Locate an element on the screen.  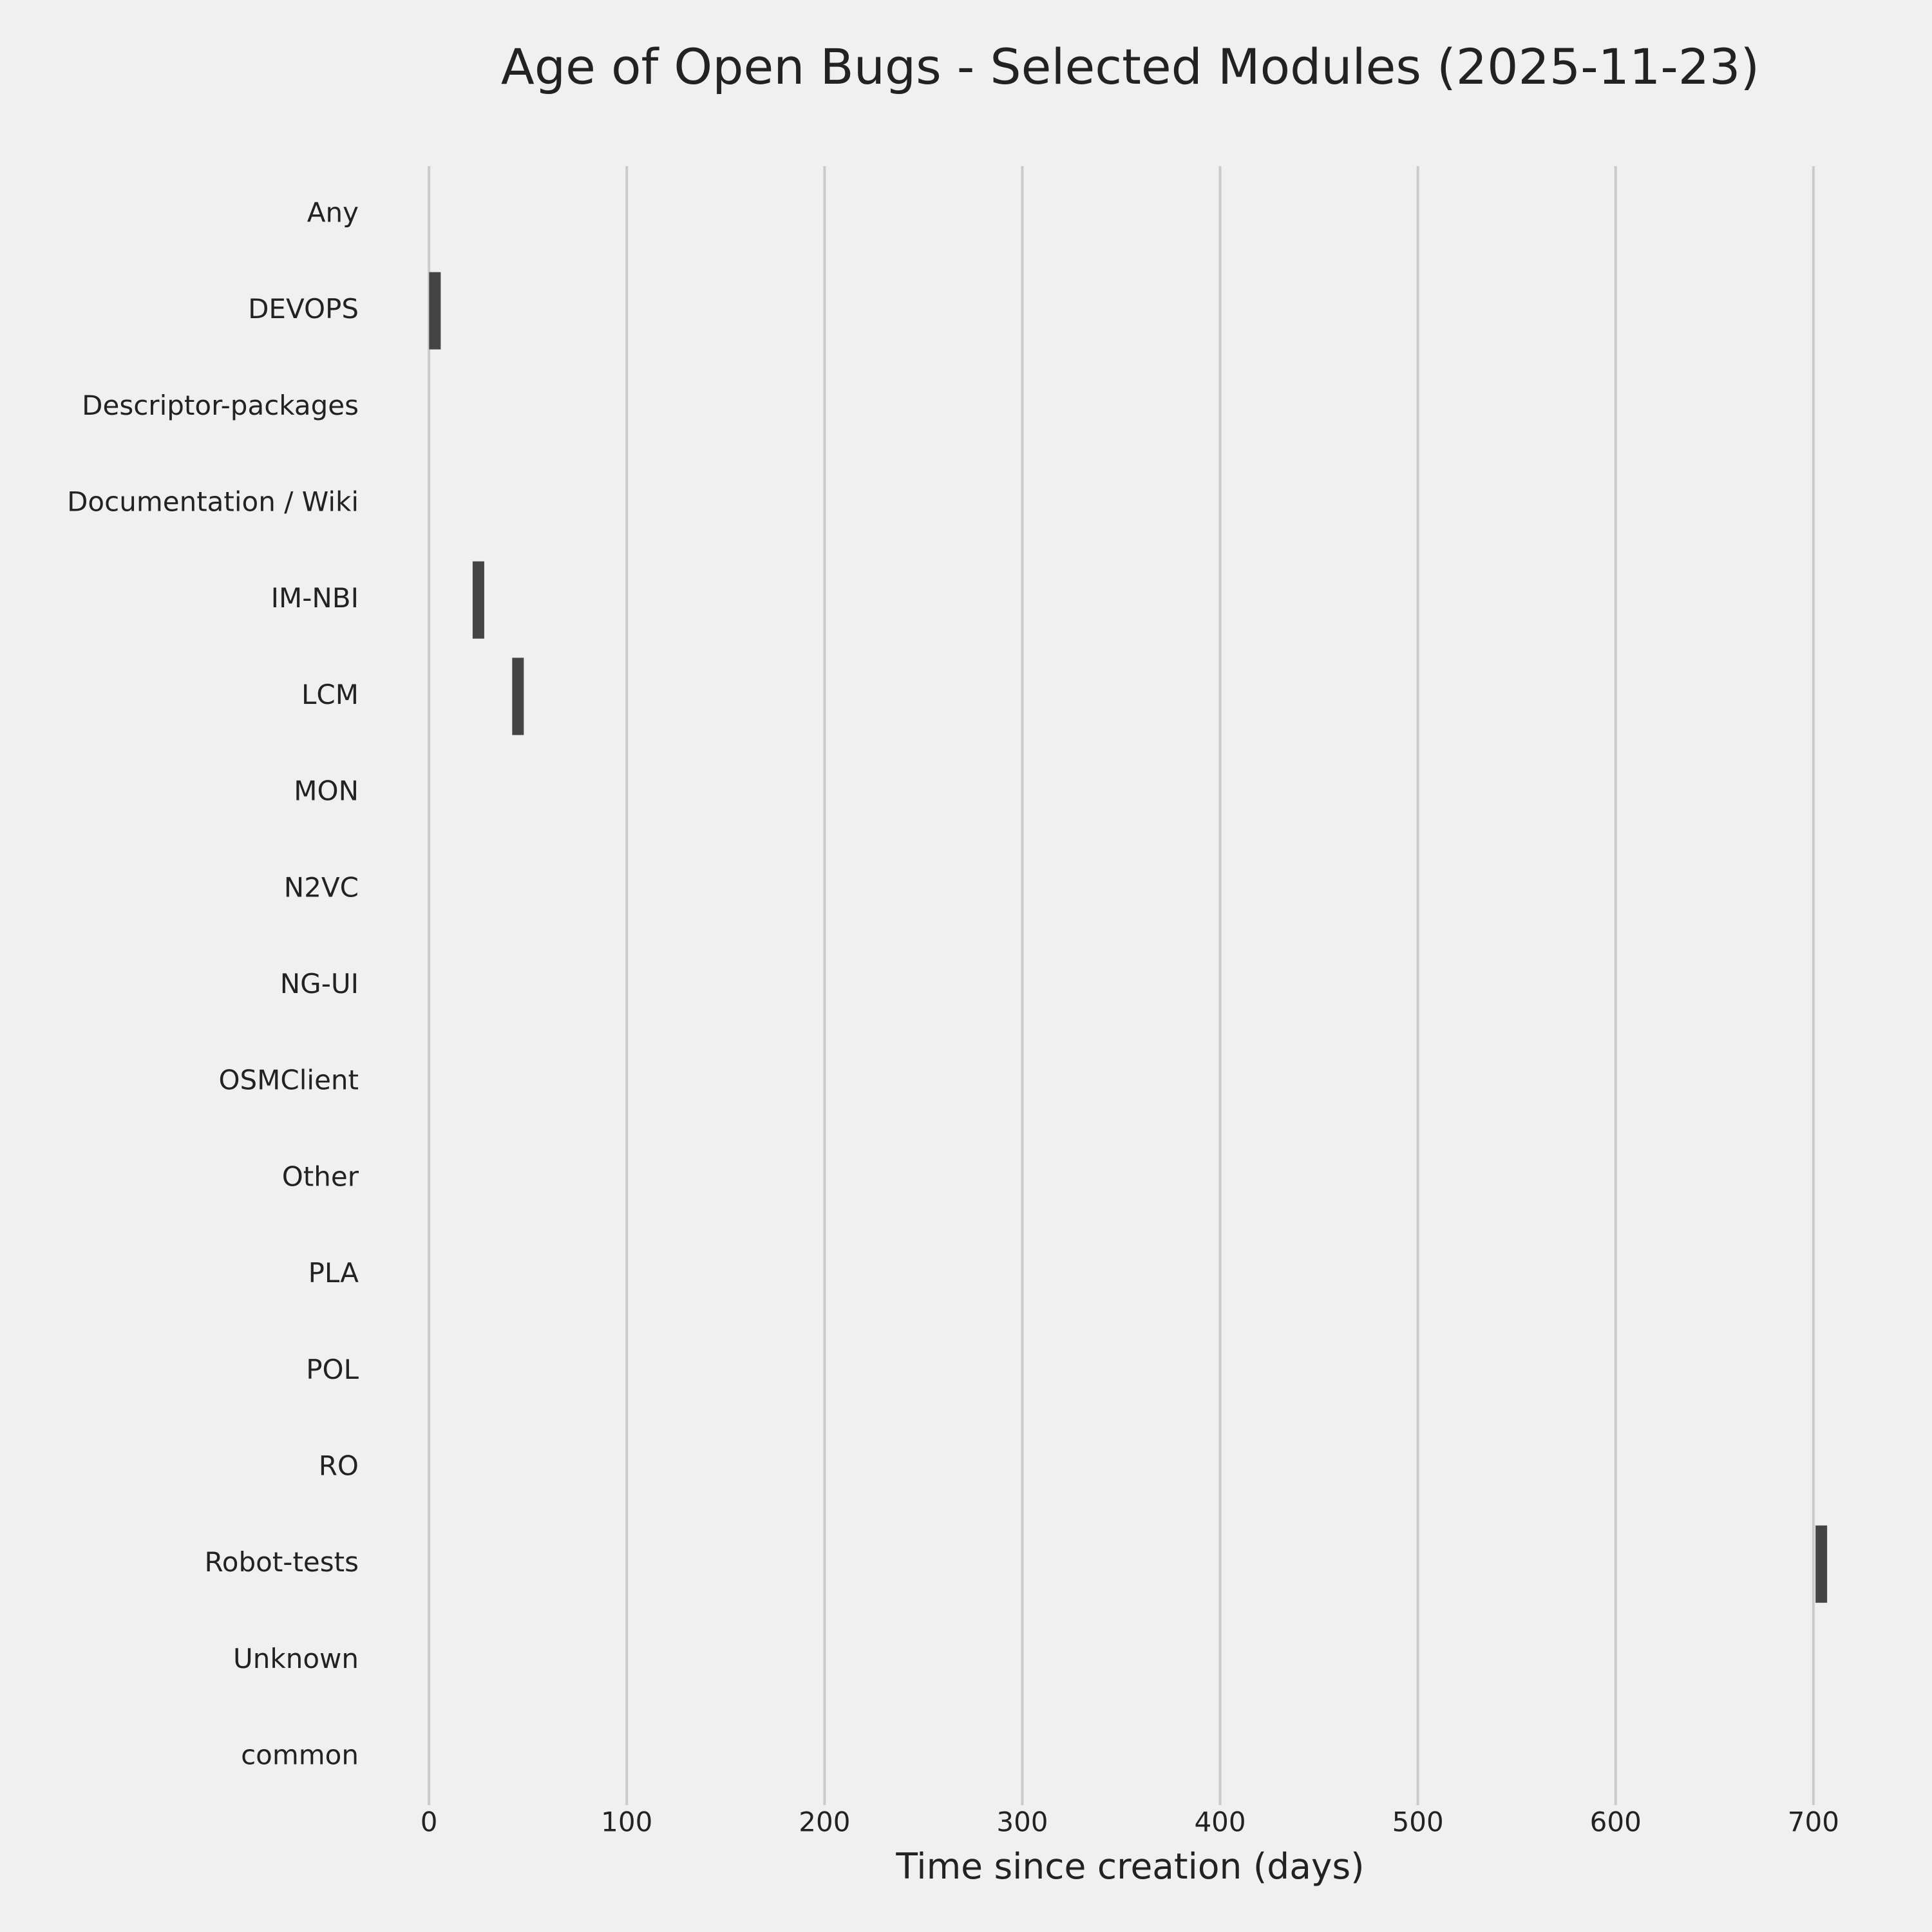
y-tick-label: Robot-tests is located at coordinates (281, 1562).